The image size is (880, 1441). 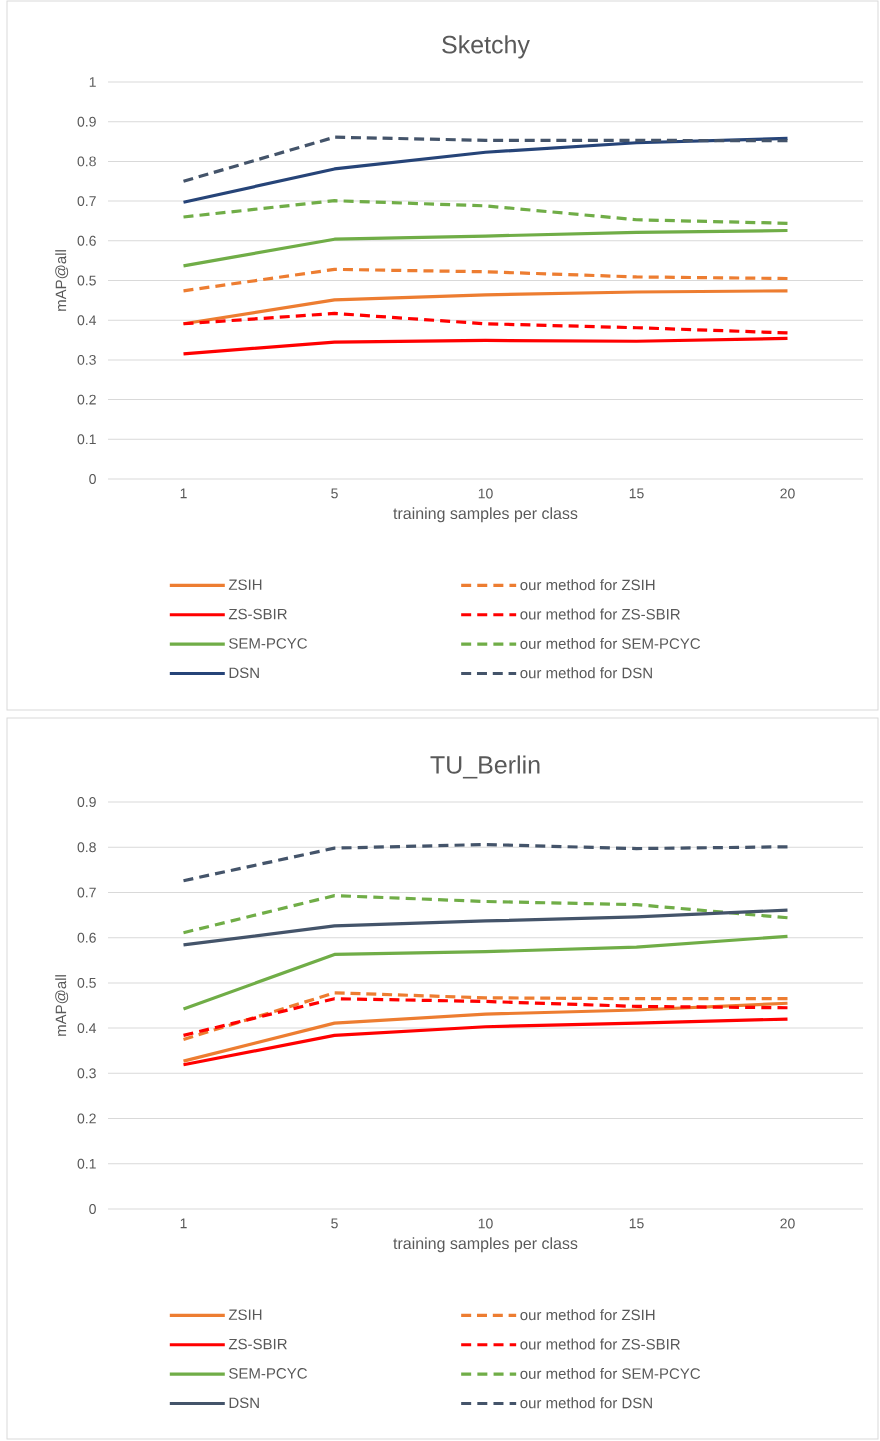 What do you see at coordinates (486, 47) in the screenshot?
I see `chart-title: Sketchy` at bounding box center [486, 47].